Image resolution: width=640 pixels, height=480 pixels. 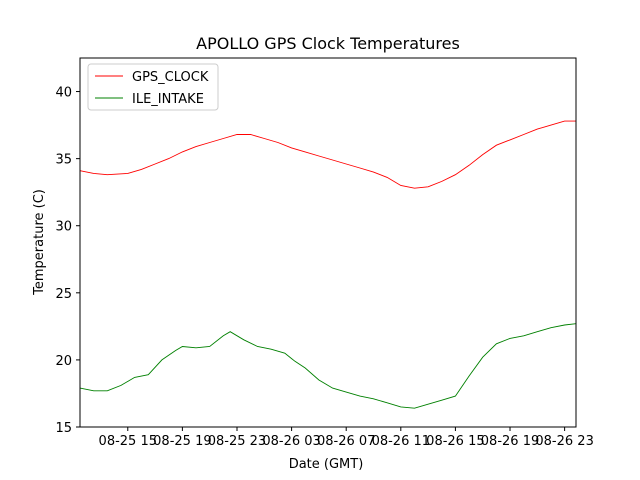 I want to click on x-tick-label: 08-26 11, so click(x=401, y=441).